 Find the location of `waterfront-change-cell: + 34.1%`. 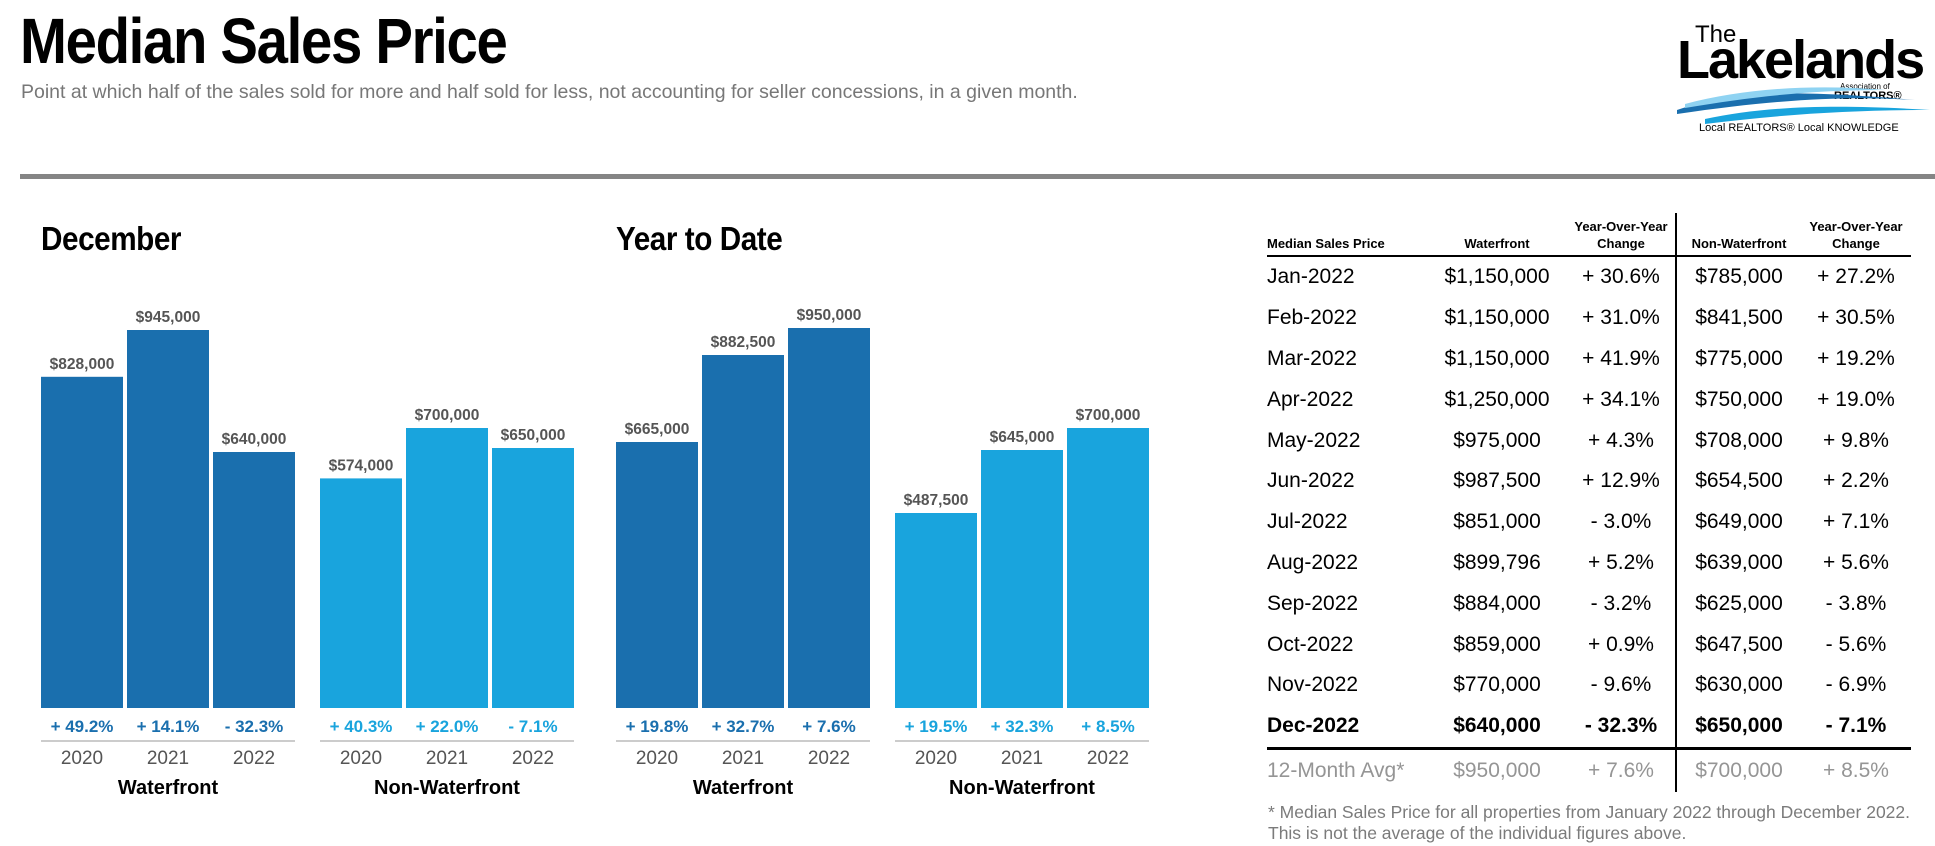

waterfront-change-cell: + 34.1% is located at coordinates (1621, 399).